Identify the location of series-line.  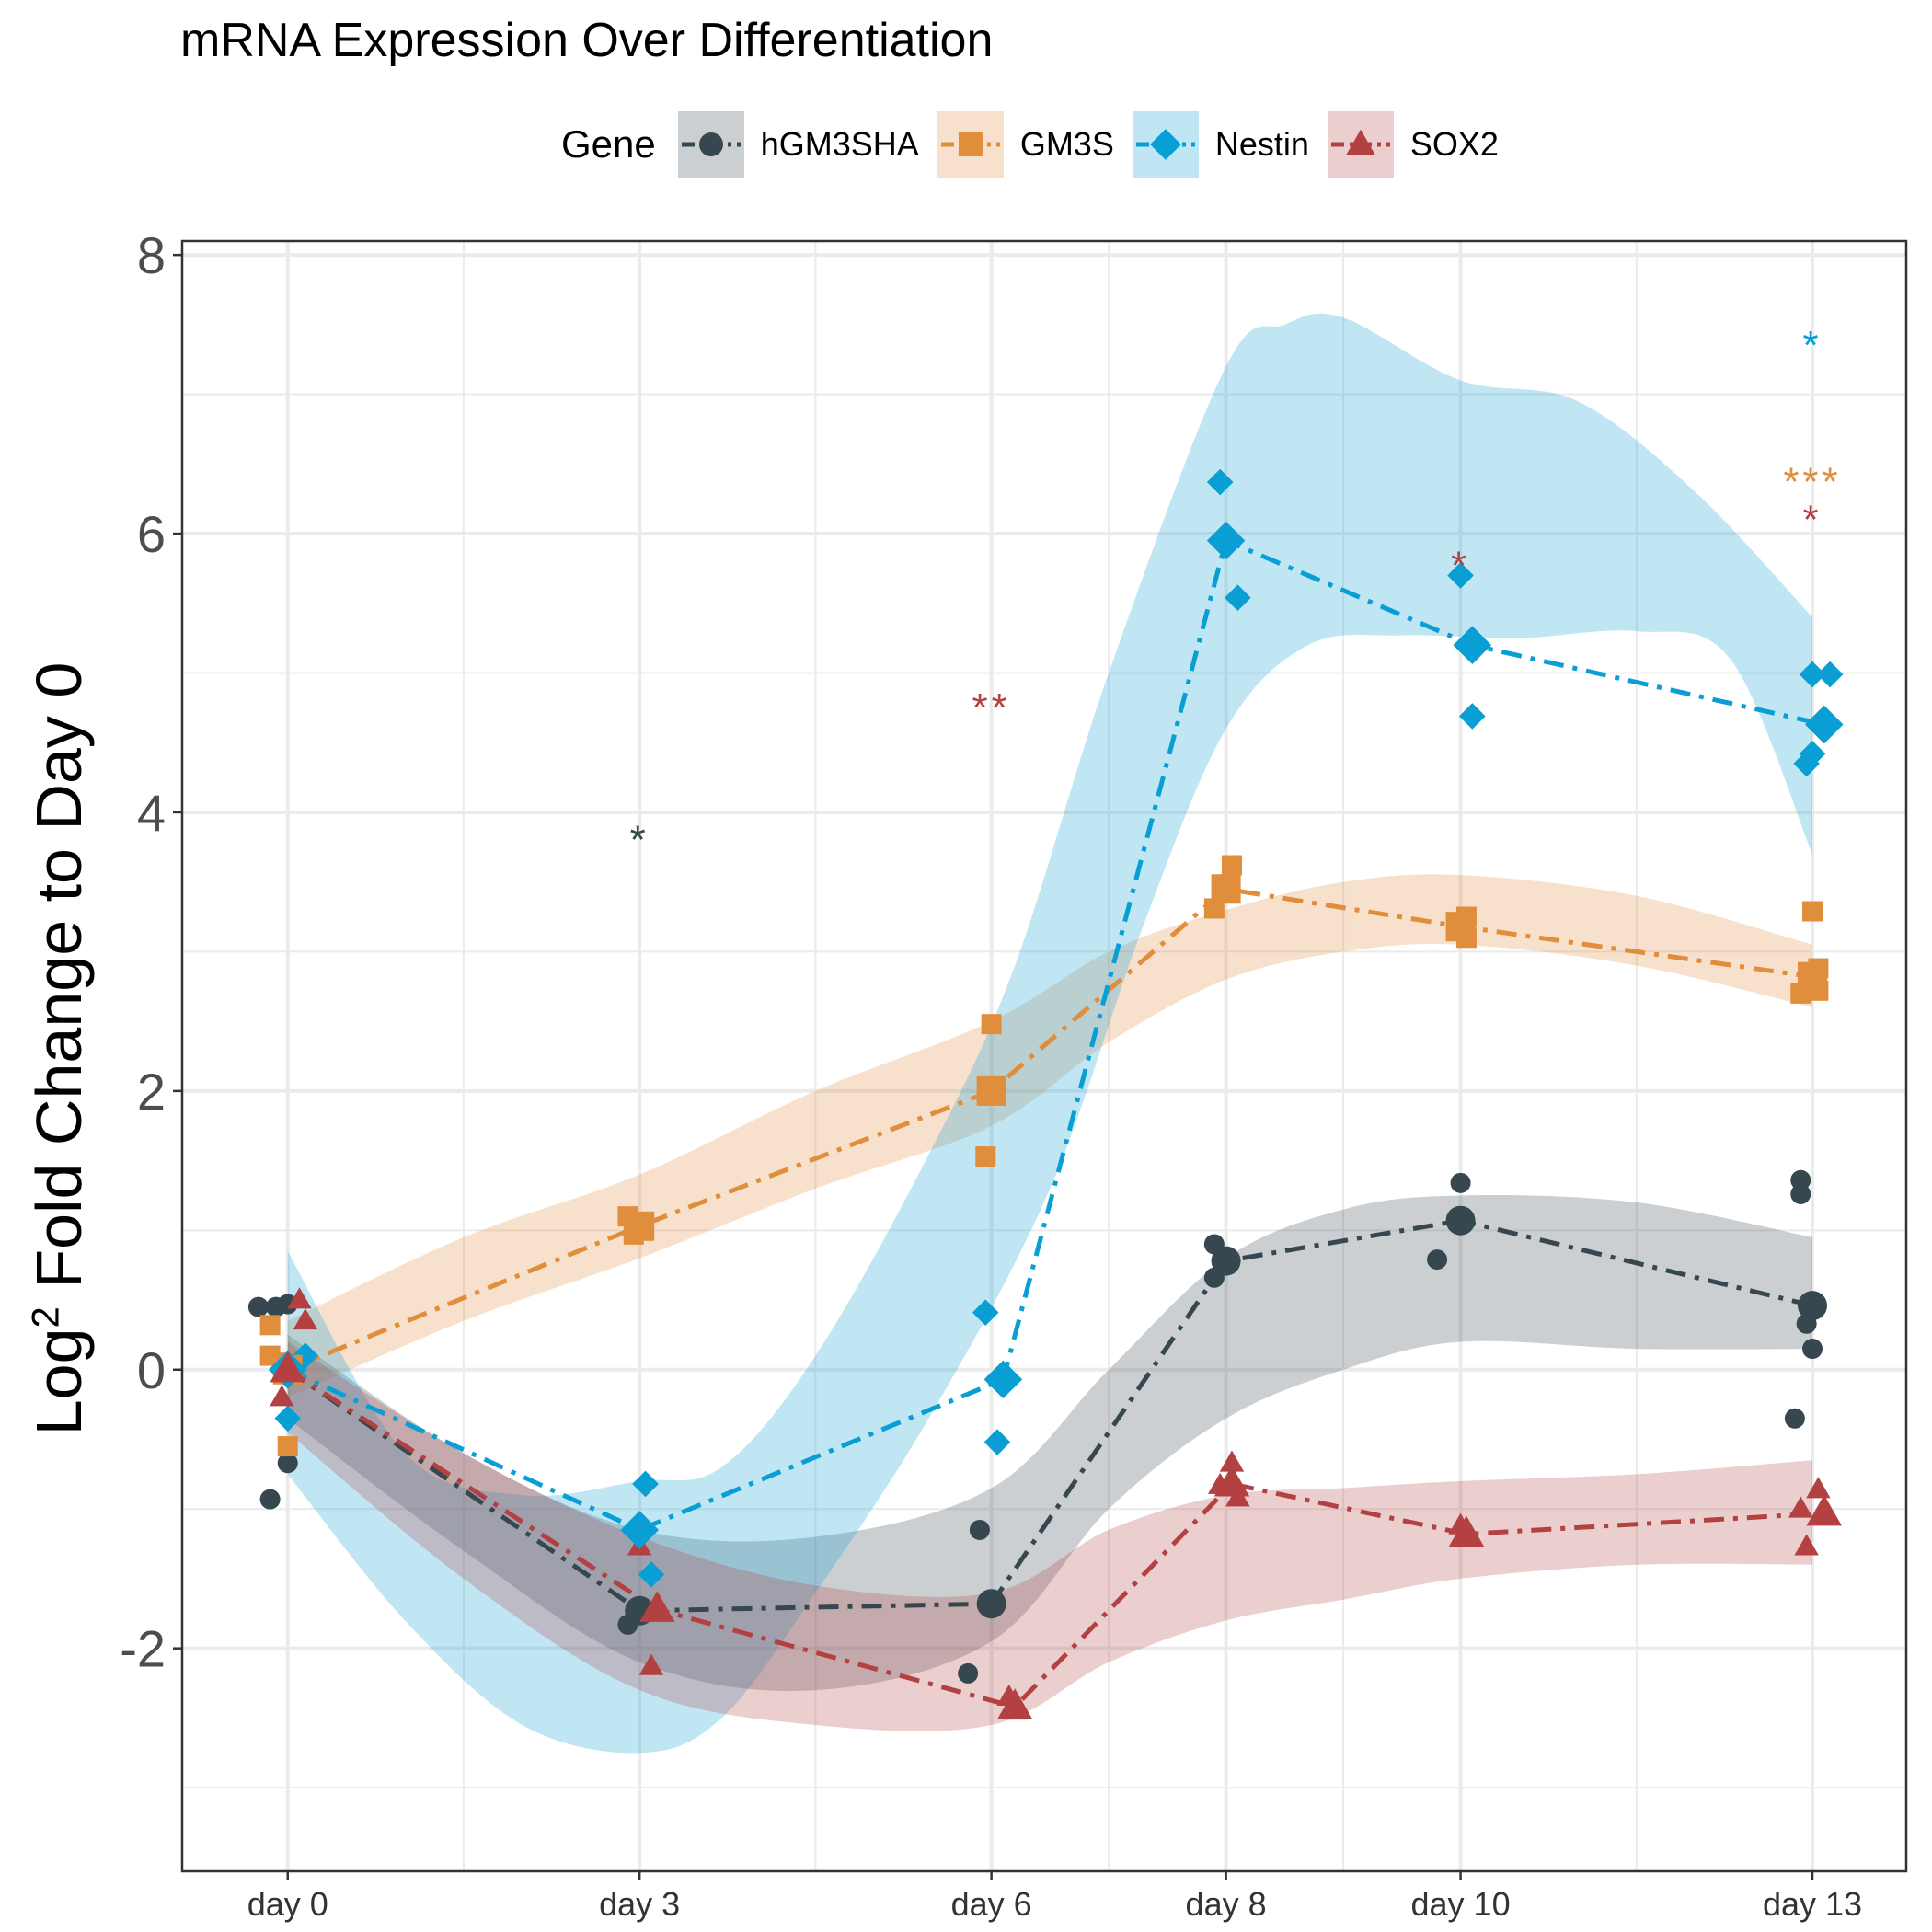
(1055, 1538).